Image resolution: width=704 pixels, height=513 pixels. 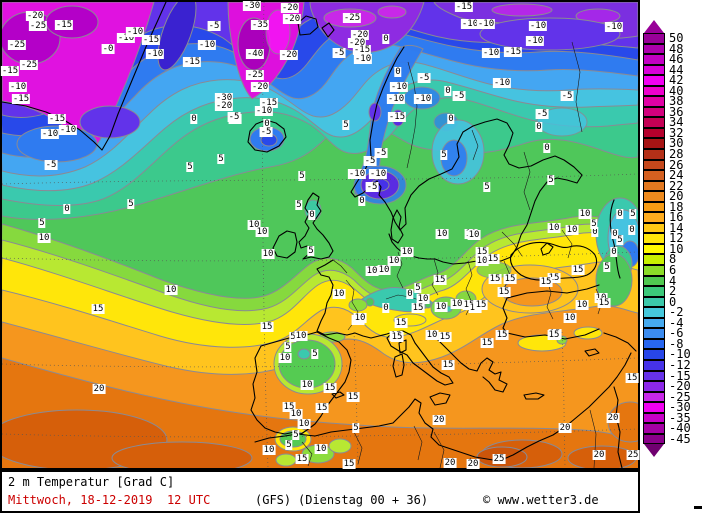 I want to click on scale-entry: 24, so click(x=673, y=175).